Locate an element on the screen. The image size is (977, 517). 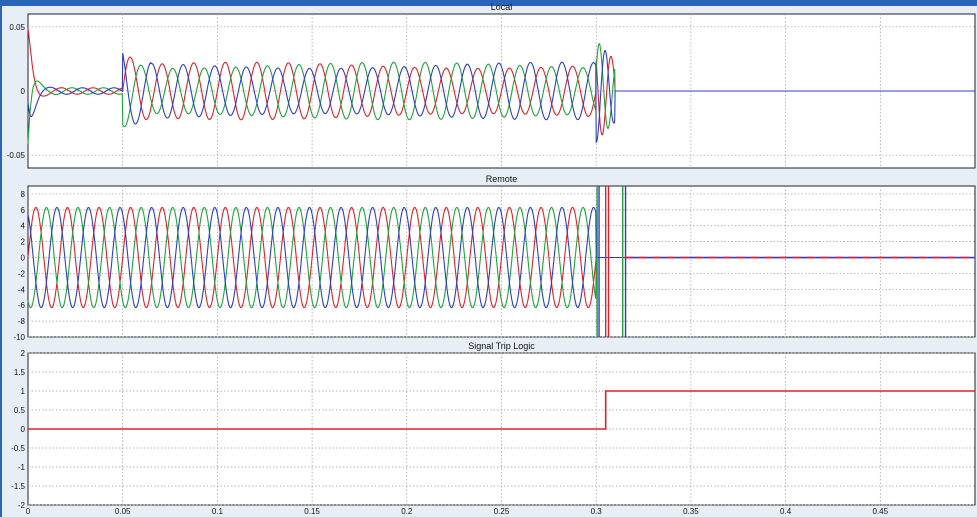
y-tick-label: 1.5 is located at coordinates (20, 372).